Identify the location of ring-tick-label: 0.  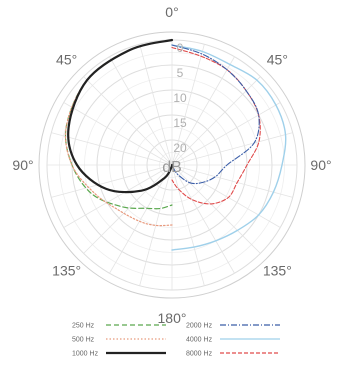
(180, 48).